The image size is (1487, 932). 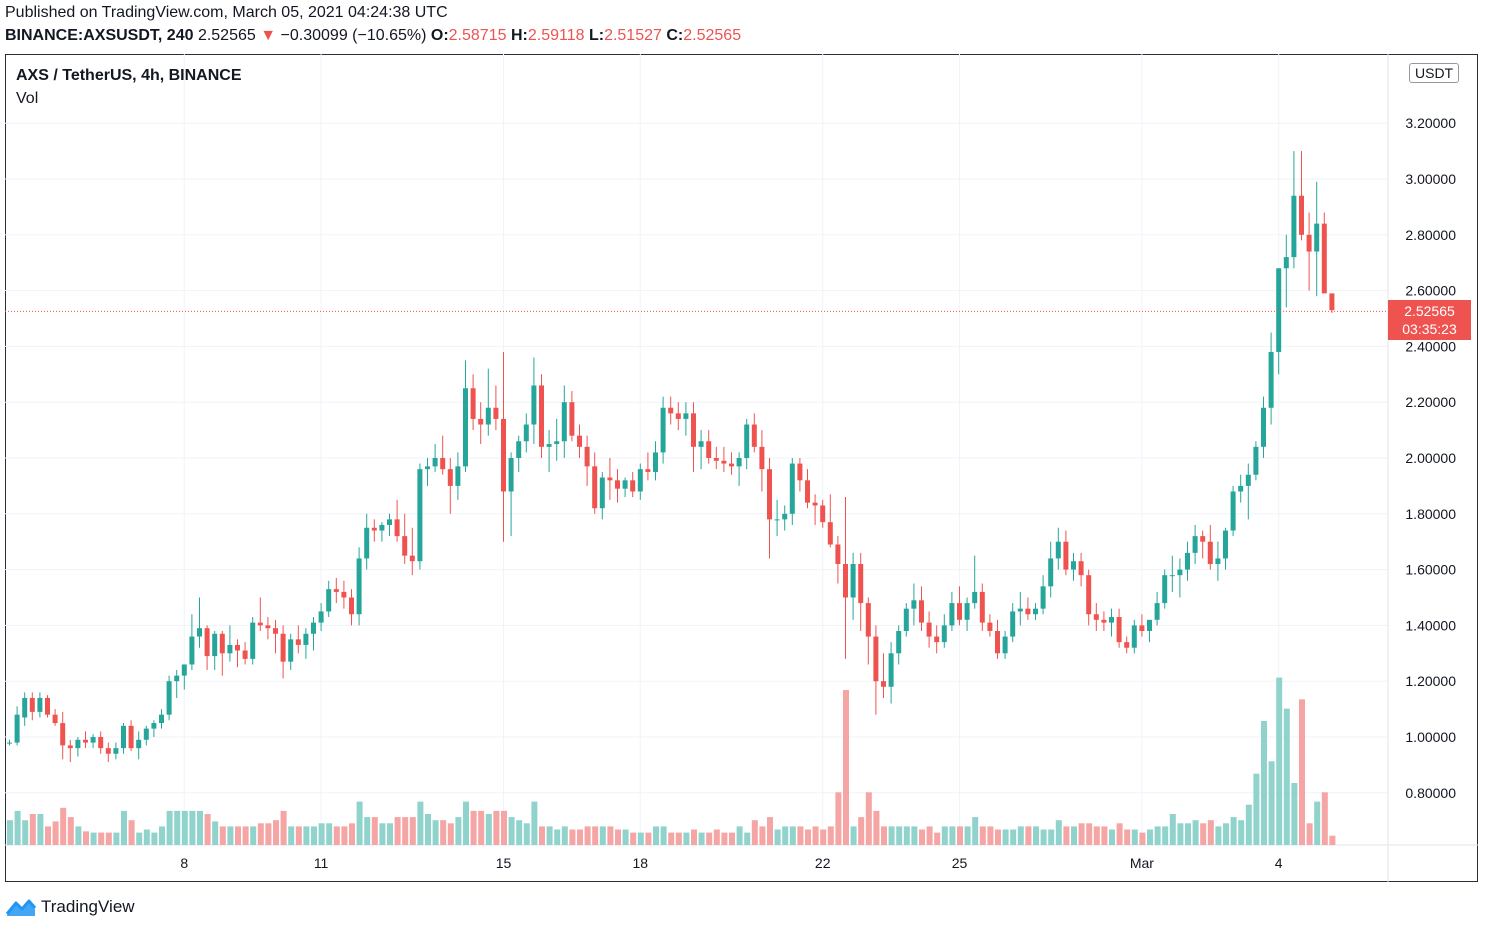 What do you see at coordinates (1434, 73) in the screenshot?
I see `currency-unit-button: USDT` at bounding box center [1434, 73].